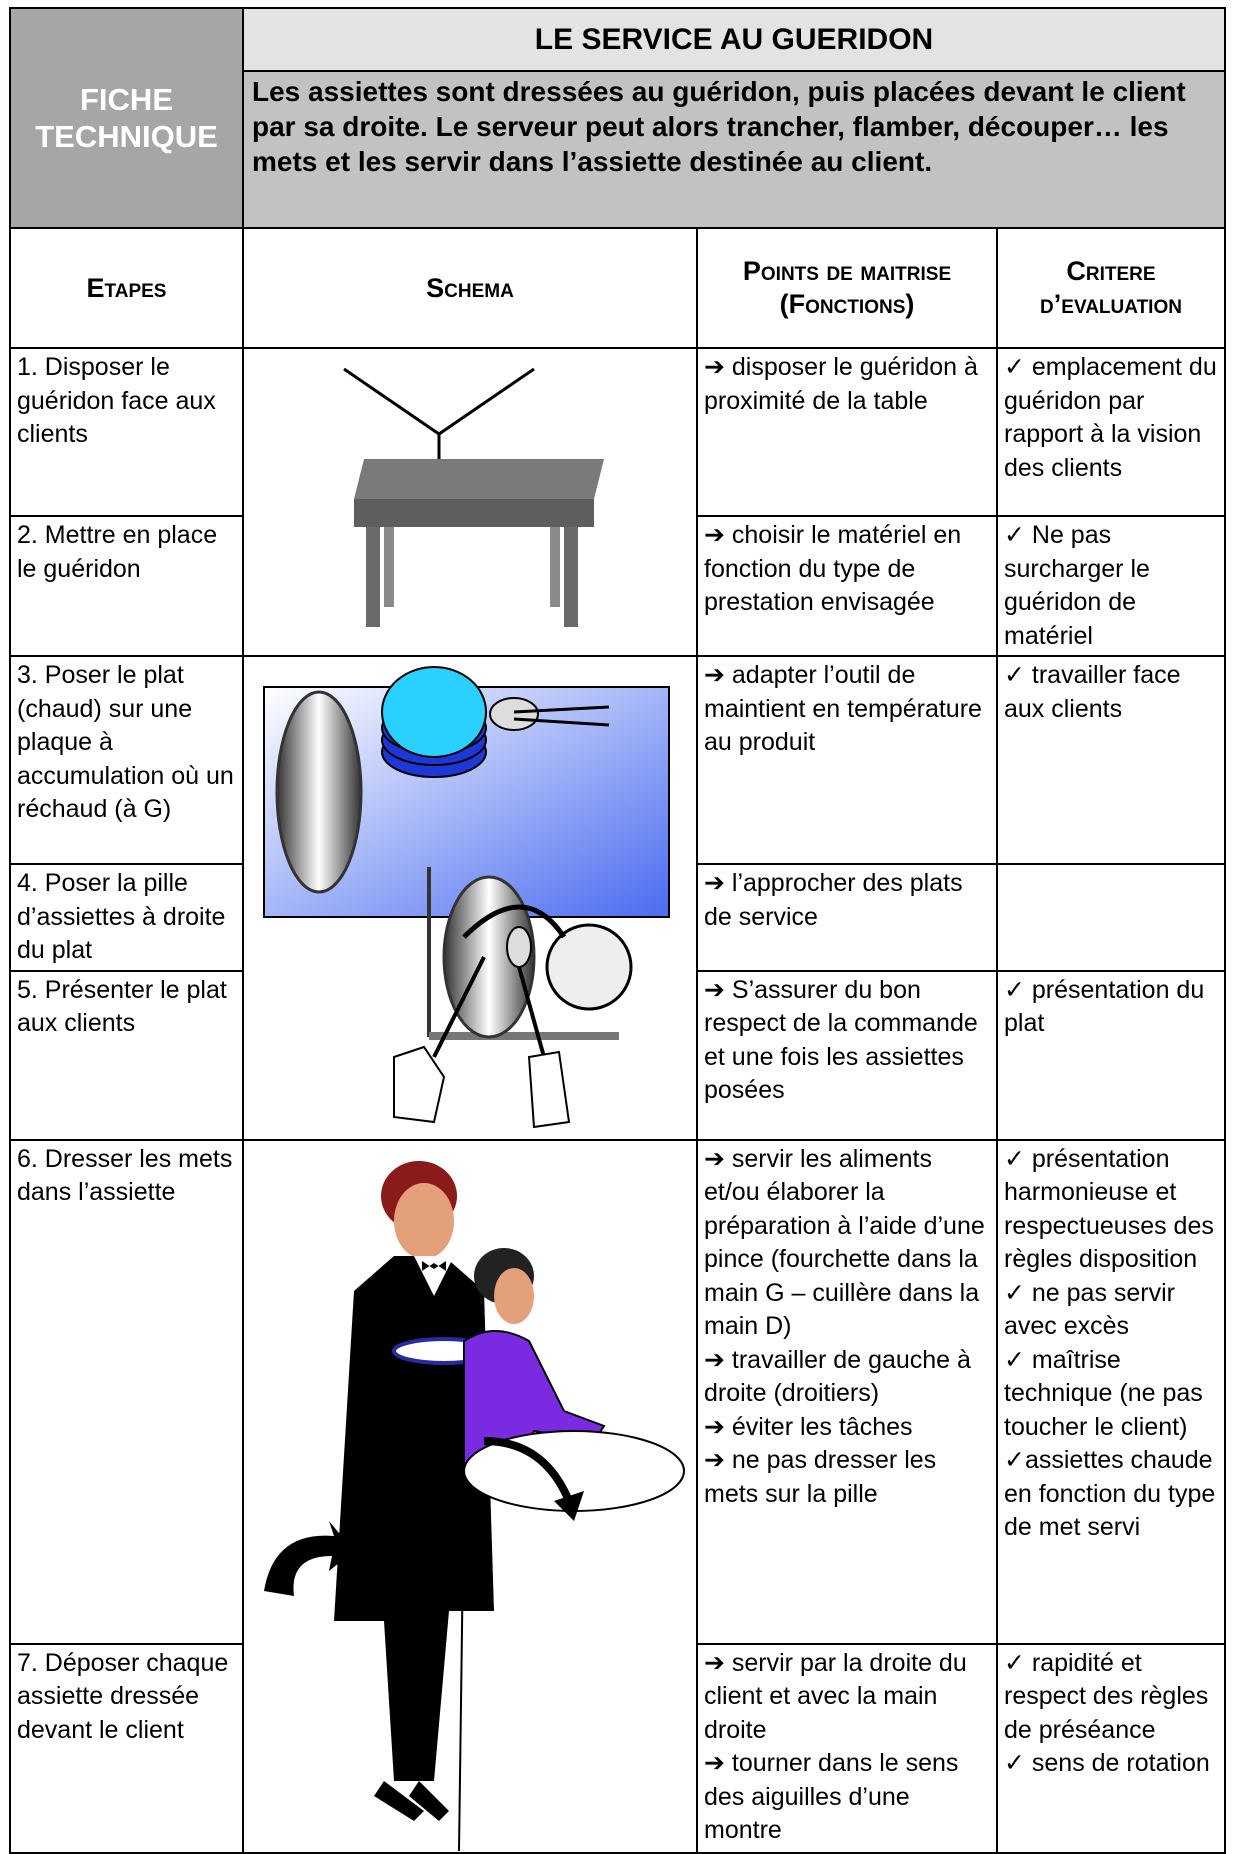 This screenshot has height=1854, width=1234. I want to click on service-drawing, so click(466, 897).